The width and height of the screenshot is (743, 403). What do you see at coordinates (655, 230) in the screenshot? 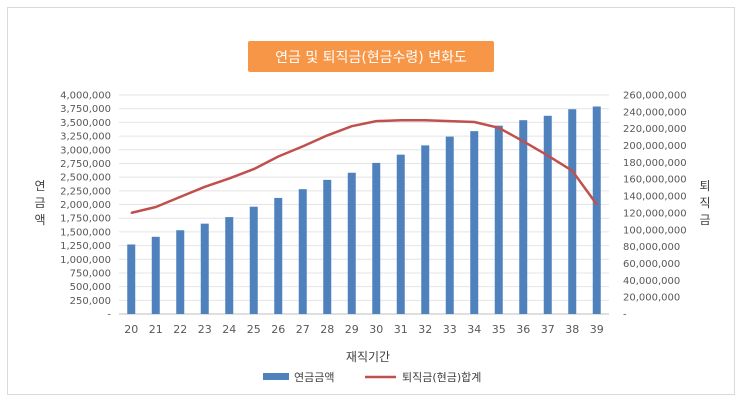
I see `right-tick-label: 100,000,000` at bounding box center [655, 230].